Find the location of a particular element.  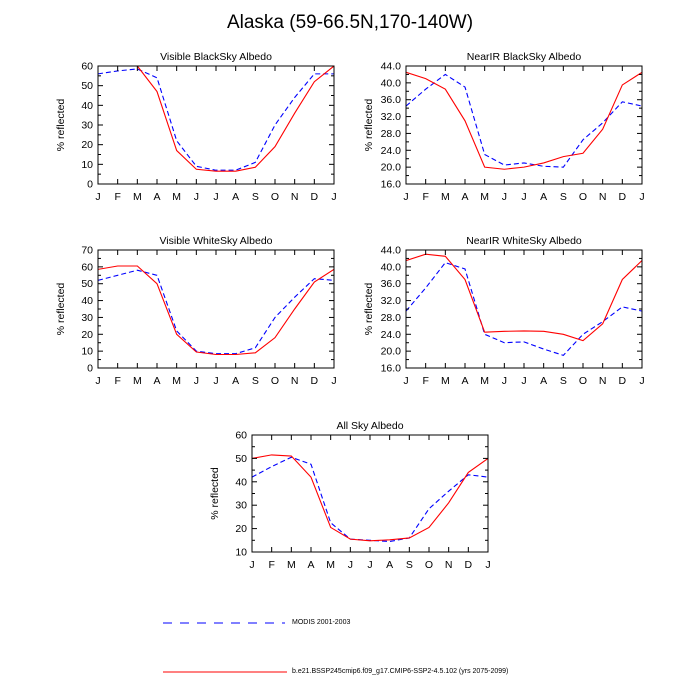

chart-title: All Sky Albedo is located at coordinates (369, 426).